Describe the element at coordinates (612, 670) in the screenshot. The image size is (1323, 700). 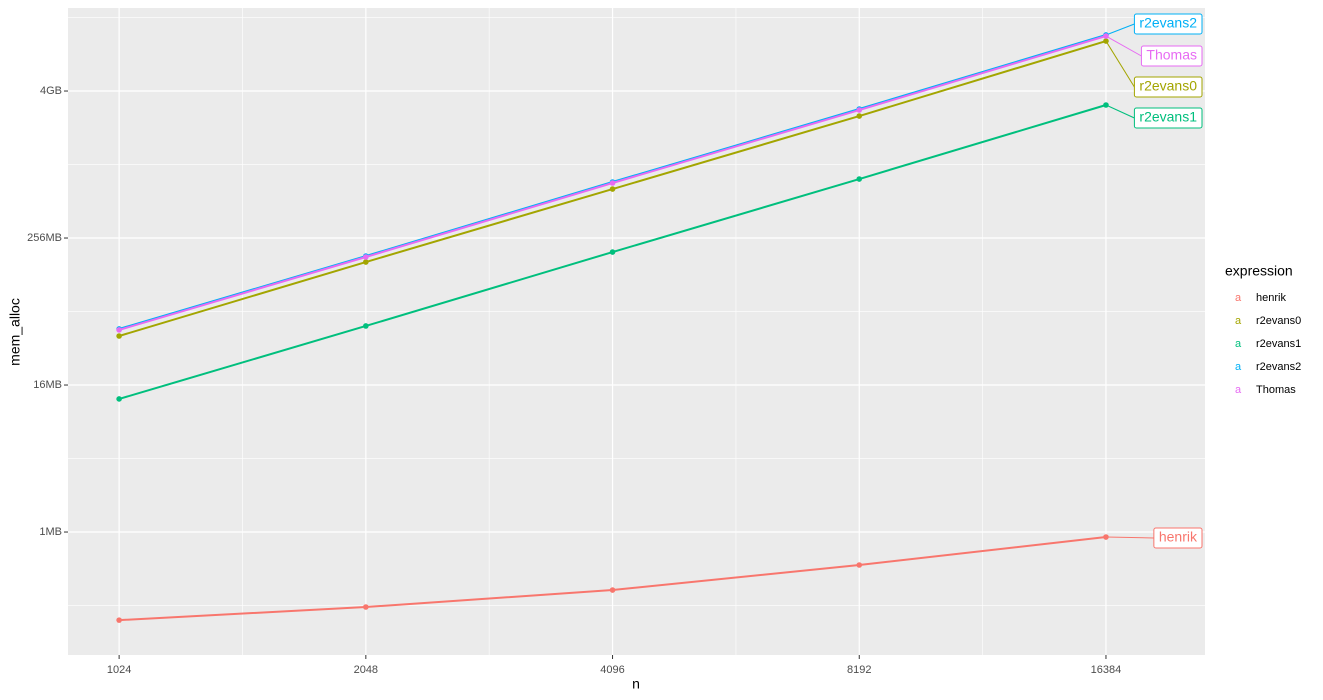
I see `x-tick-label: 4096` at that location.